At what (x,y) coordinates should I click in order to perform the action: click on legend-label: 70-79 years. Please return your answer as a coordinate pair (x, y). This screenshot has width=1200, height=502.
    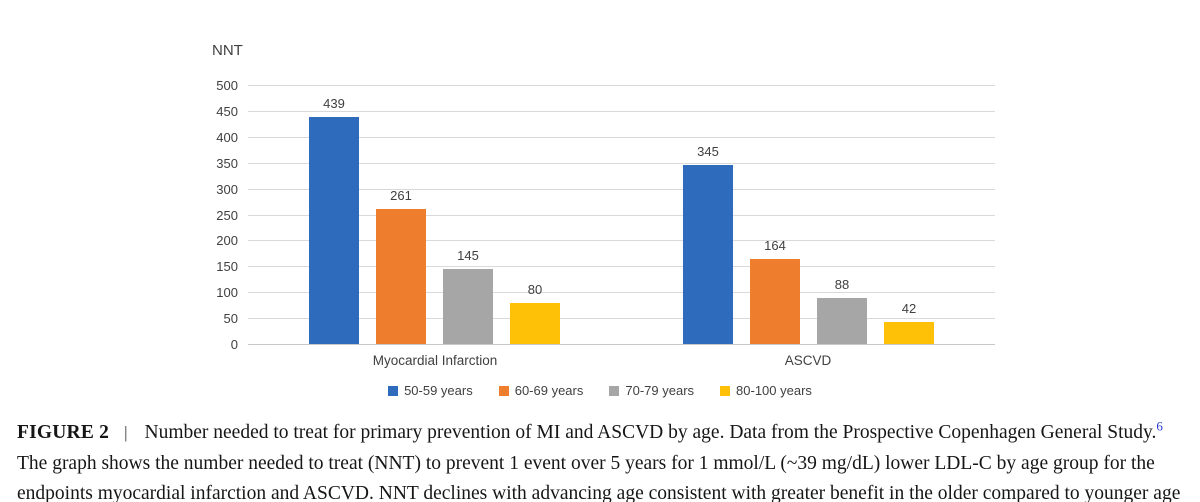
    Looking at the image, I should click on (660, 390).